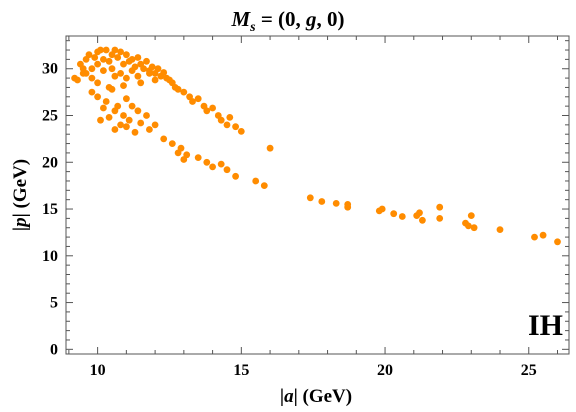 This screenshot has height=412, width=576. I want to click on annotation-ih: IH, so click(545, 325).